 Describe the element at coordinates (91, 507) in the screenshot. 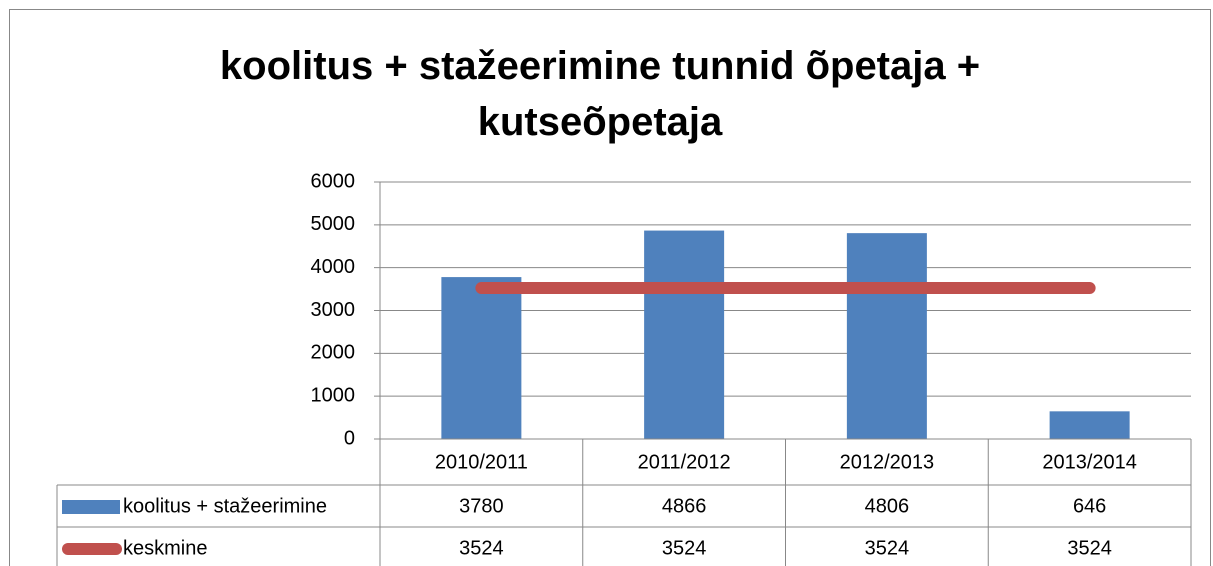

I see `legend-key` at that location.